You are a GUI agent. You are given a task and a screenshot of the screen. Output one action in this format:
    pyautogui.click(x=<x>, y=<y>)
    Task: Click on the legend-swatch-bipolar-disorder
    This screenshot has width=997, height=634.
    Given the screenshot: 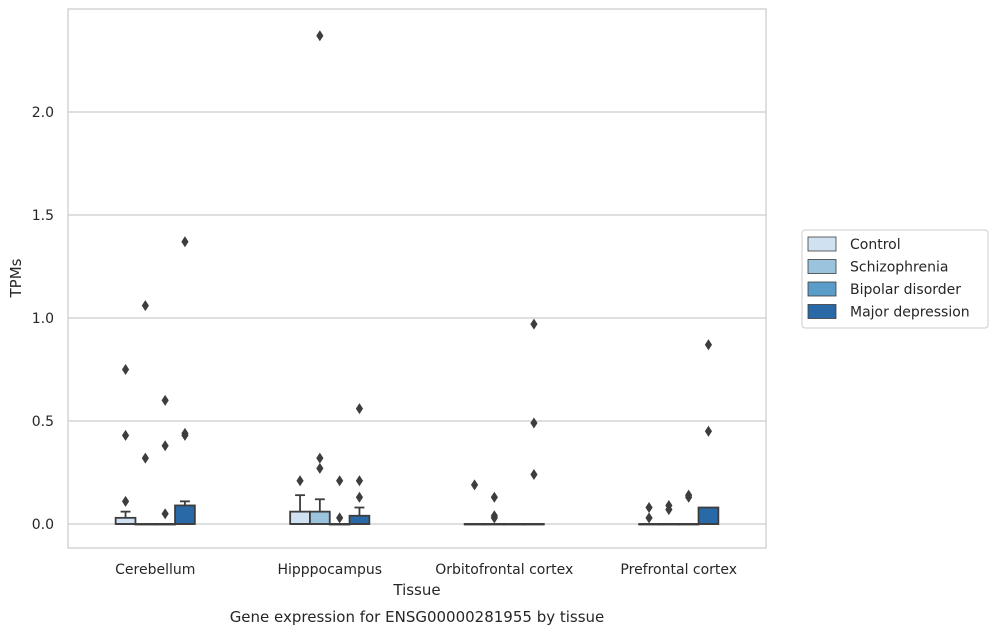 What is the action you would take?
    pyautogui.click(x=822, y=289)
    